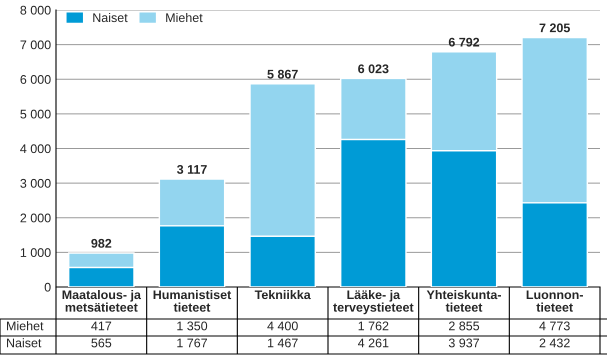 This screenshot has width=607, height=357. Describe the element at coordinates (282, 295) in the screenshot. I see `x-tick-label: Tekniikka` at that location.